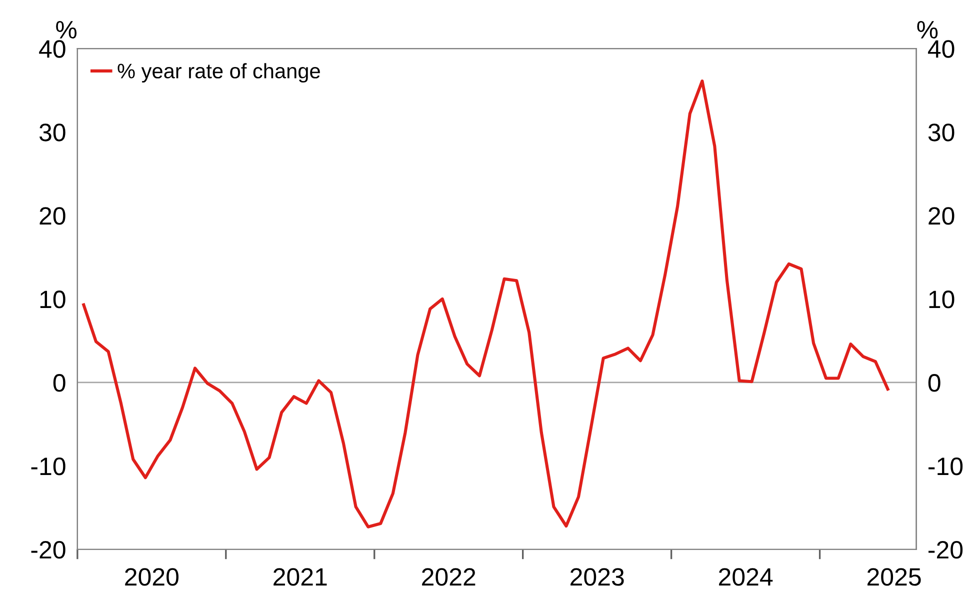 The width and height of the screenshot is (980, 592). Describe the element at coordinates (945, 467) in the screenshot. I see `y2-tick-label: -10` at that location.